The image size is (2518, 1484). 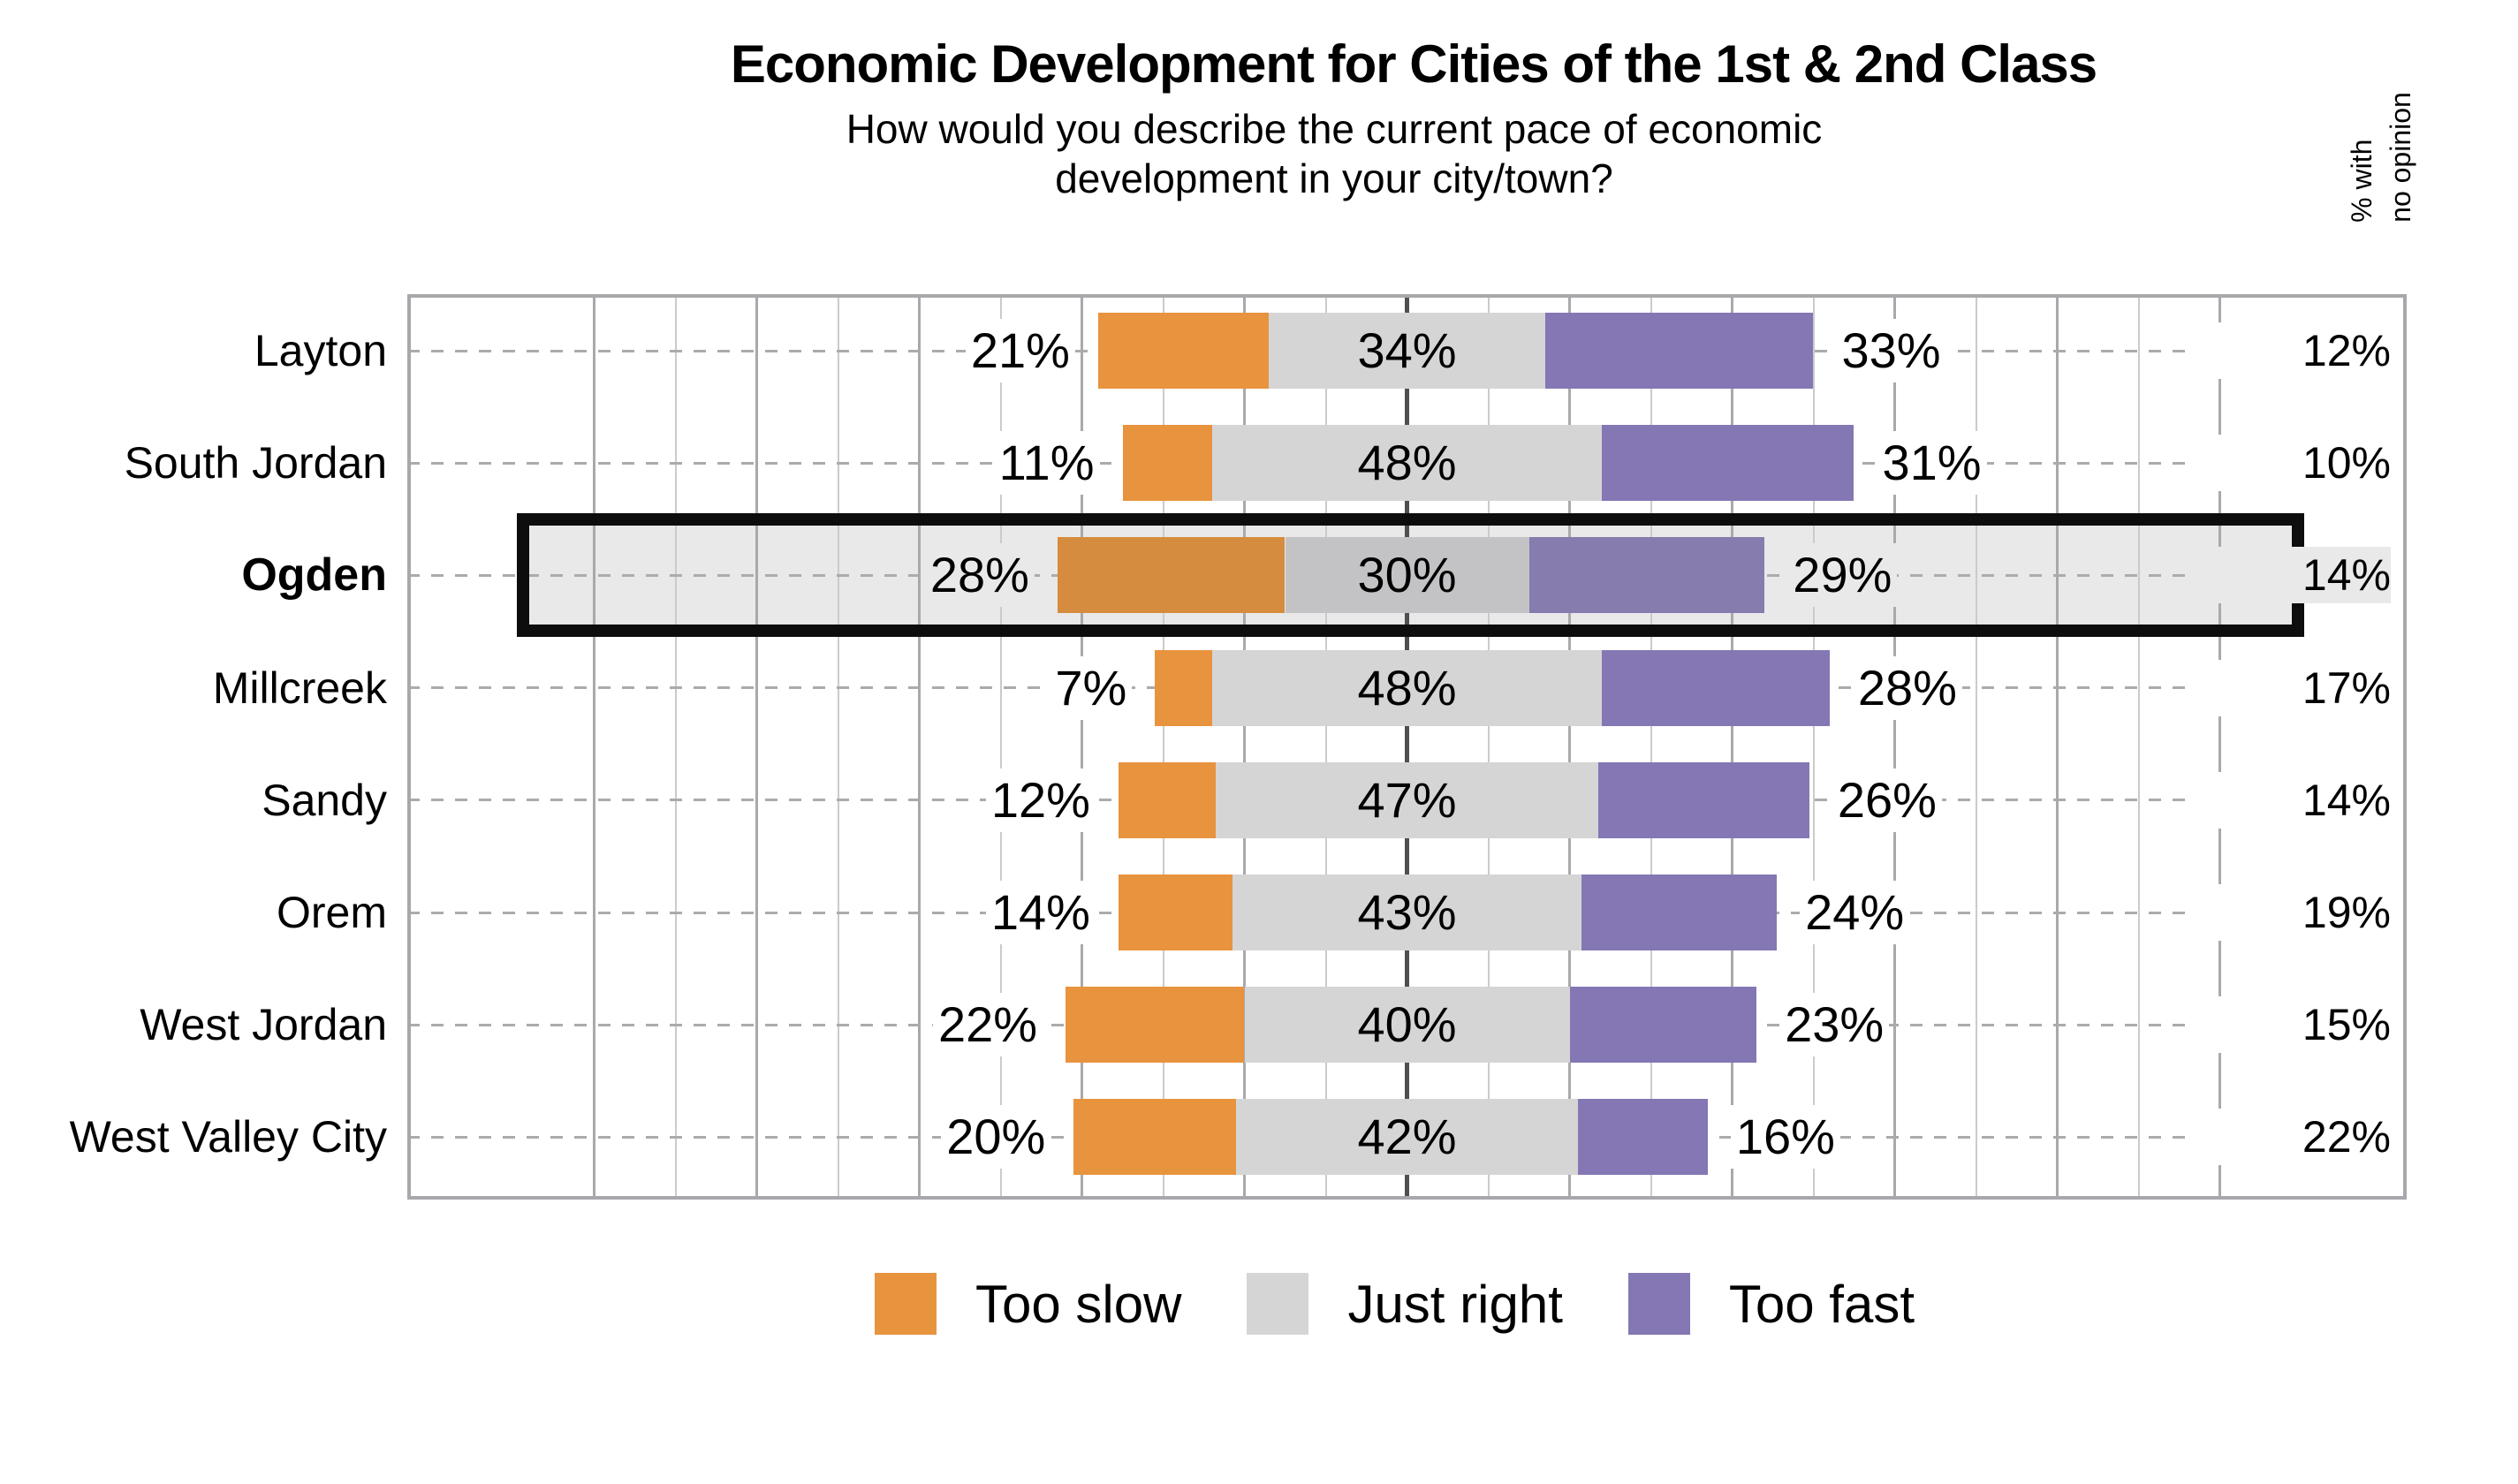 What do you see at coordinates (2293, 1137) in the screenshot?
I see `no-opinion-value-label: 22%` at bounding box center [2293, 1137].